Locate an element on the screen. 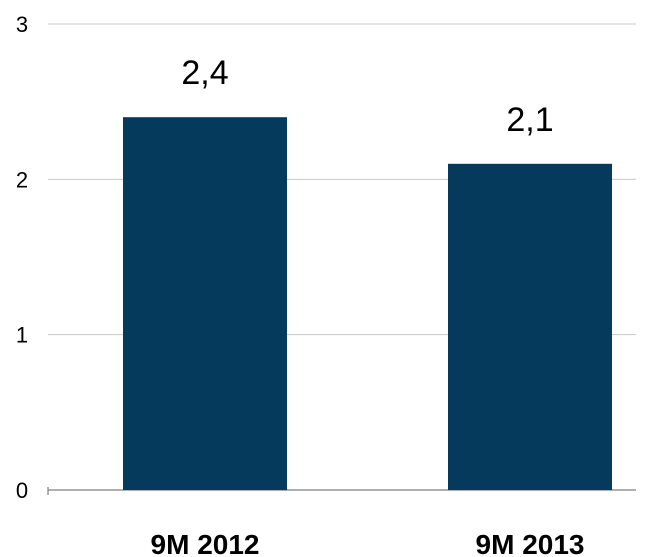 The width and height of the screenshot is (654, 557). y-tick-label-2: 2 is located at coordinates (22, 179).